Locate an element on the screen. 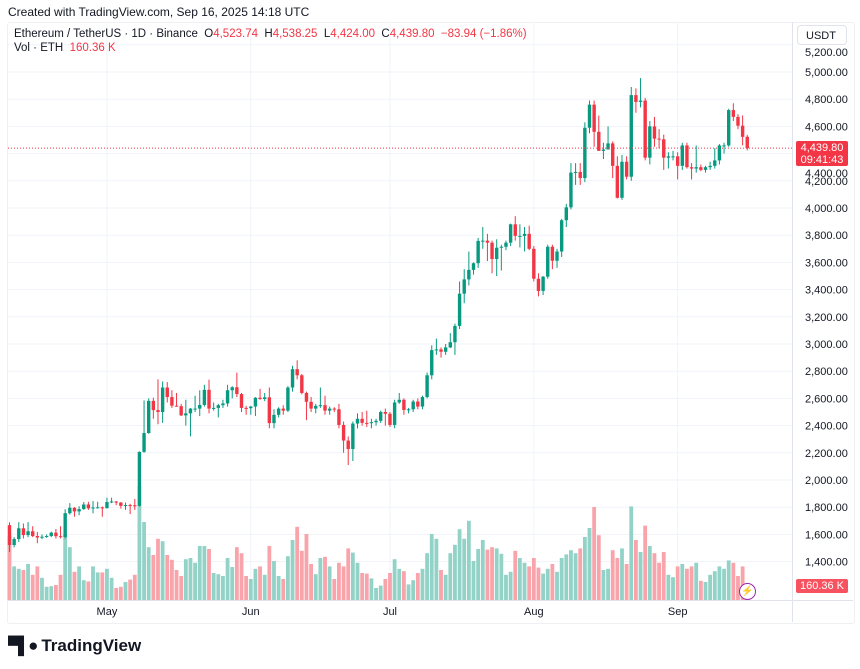 This screenshot has width=860, height=669. tradingview-logo-icon: ▀▌● is located at coordinates (23, 645).